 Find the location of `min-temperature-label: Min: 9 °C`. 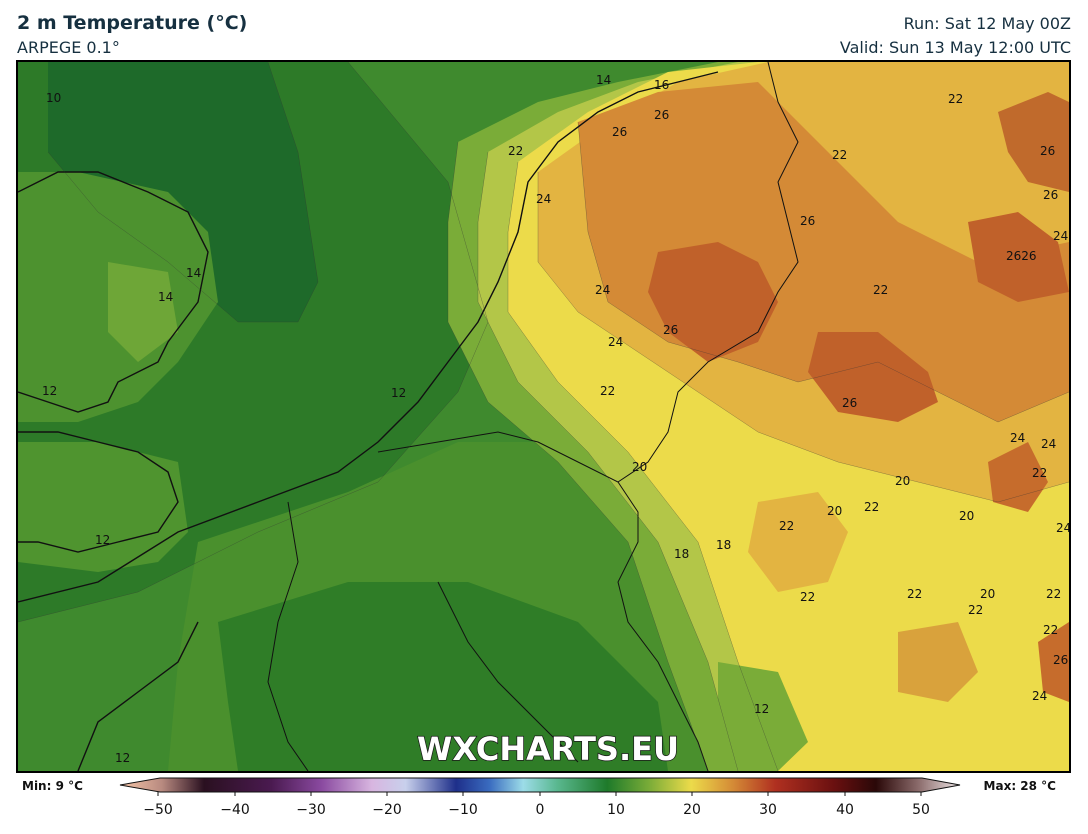

min-temperature-label: Min: 9 °C is located at coordinates (52, 786).